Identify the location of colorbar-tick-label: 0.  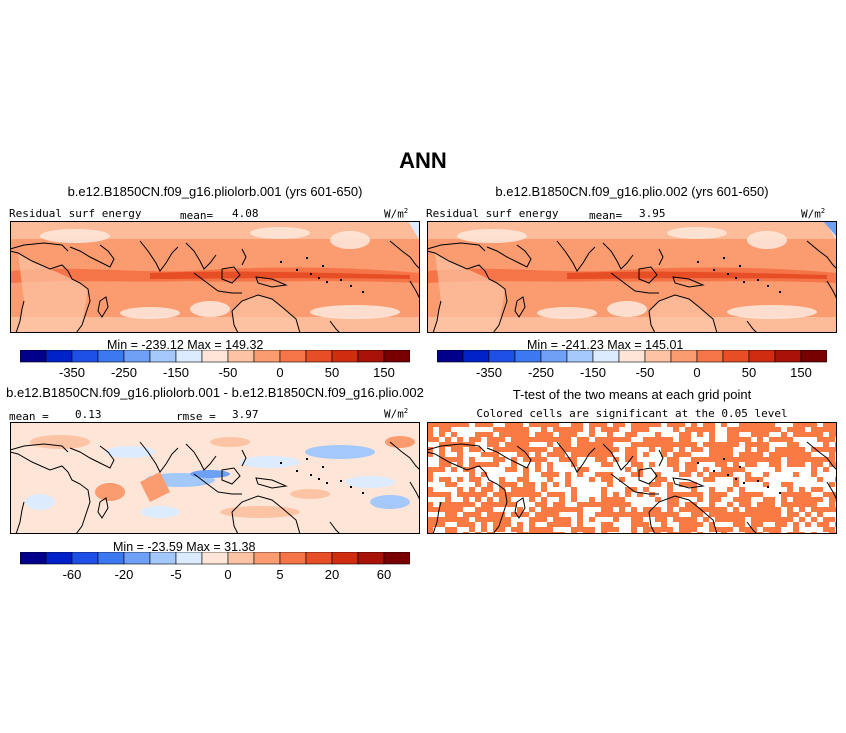
(696, 372).